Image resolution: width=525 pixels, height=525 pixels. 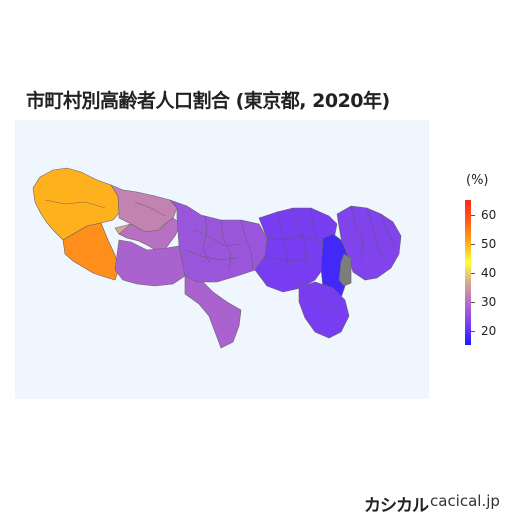 I want to click on legend-tick-label: 20, so click(x=489, y=330).